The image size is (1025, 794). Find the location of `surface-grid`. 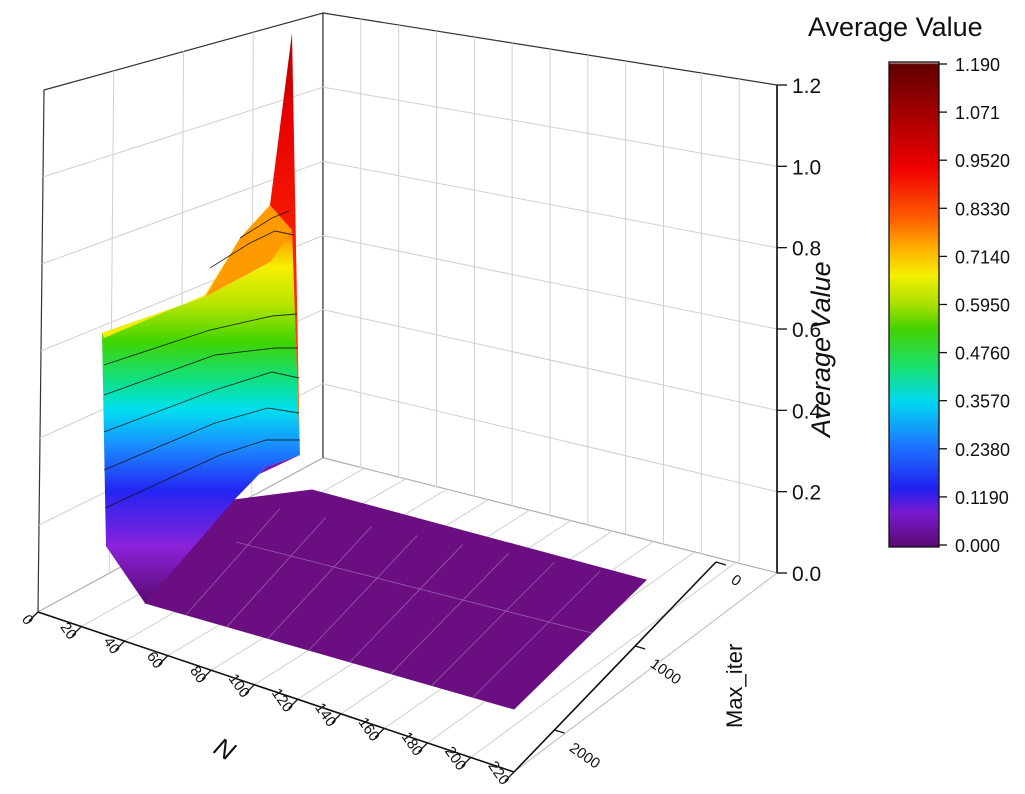

surface-grid is located at coordinates (393, 603).